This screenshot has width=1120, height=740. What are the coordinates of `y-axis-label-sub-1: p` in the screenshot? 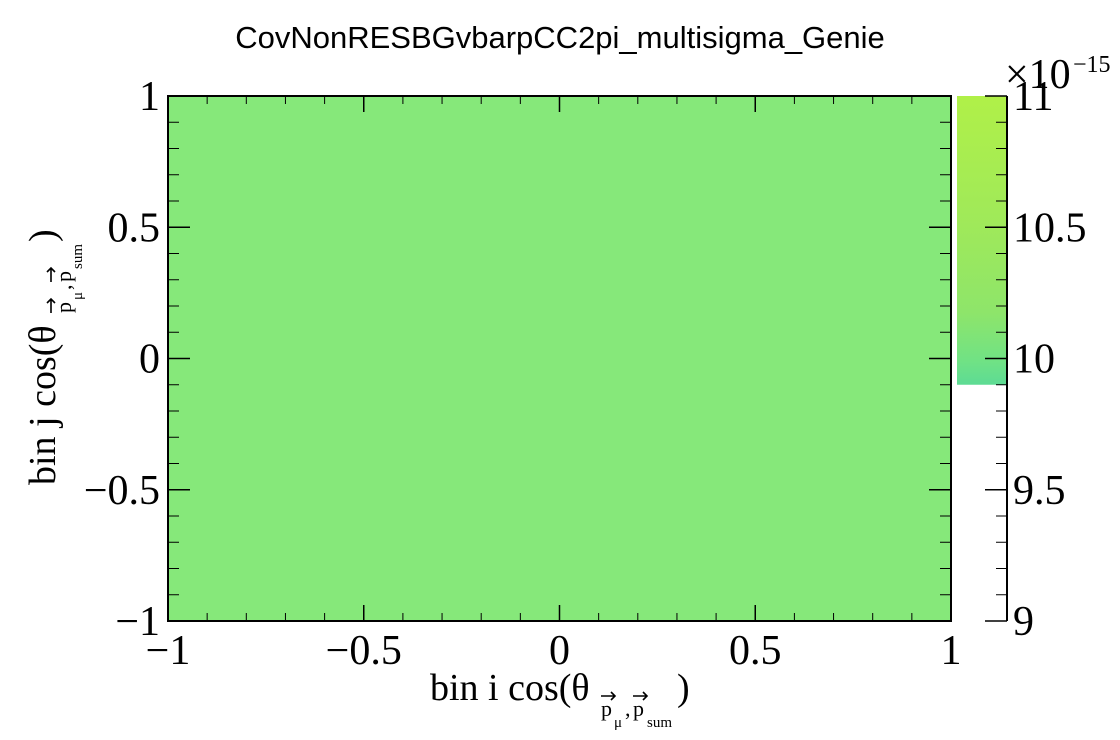 It's located at (63, 307).